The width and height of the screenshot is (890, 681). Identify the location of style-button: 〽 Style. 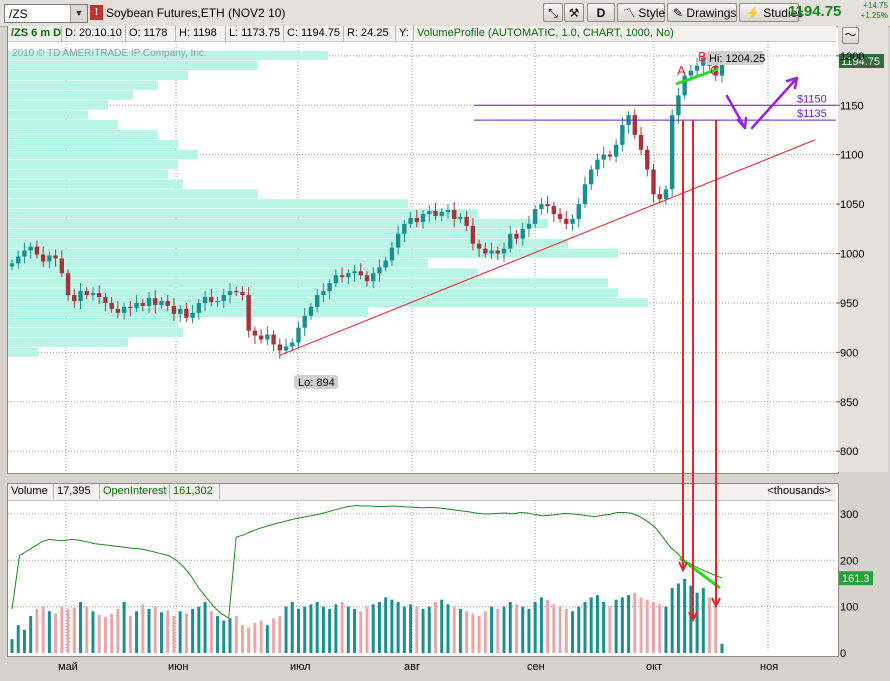
(641, 12).